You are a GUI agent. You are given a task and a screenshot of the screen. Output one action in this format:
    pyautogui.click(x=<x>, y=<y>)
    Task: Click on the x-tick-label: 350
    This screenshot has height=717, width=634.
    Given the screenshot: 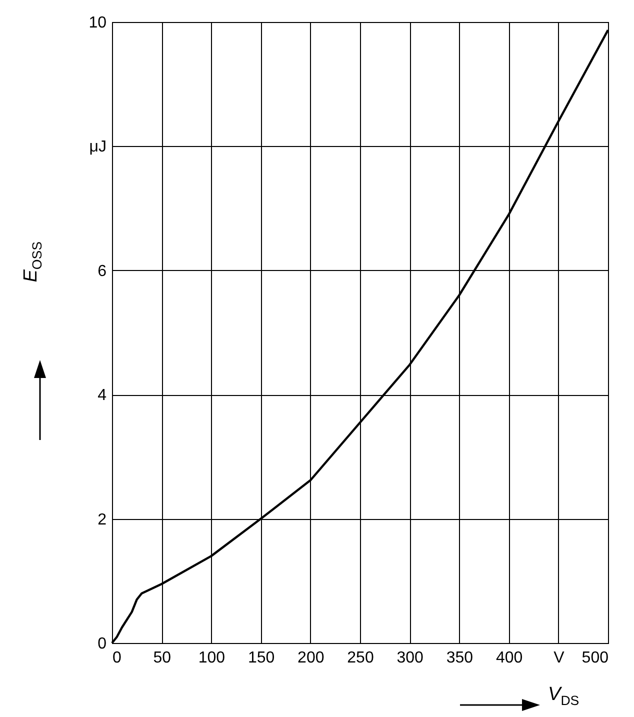 What is the action you would take?
    pyautogui.click(x=460, y=658)
    